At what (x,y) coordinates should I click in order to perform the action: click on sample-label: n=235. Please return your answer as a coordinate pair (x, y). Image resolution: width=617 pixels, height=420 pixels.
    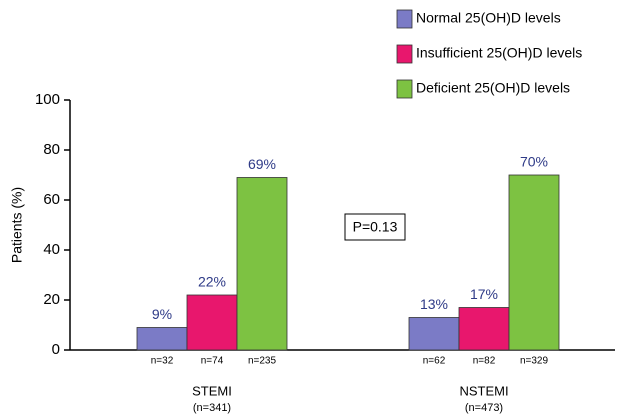
    Looking at the image, I should click on (262, 361).